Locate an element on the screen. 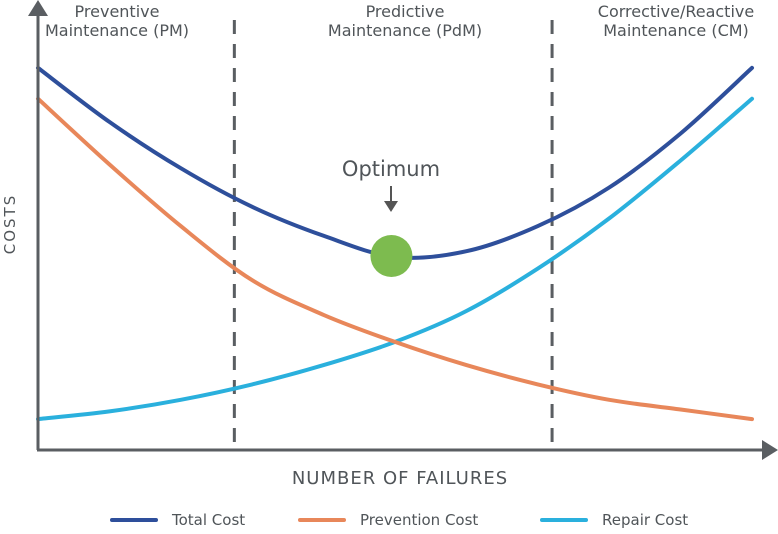  y-axis-label: COSTS is located at coordinates (10, 224).